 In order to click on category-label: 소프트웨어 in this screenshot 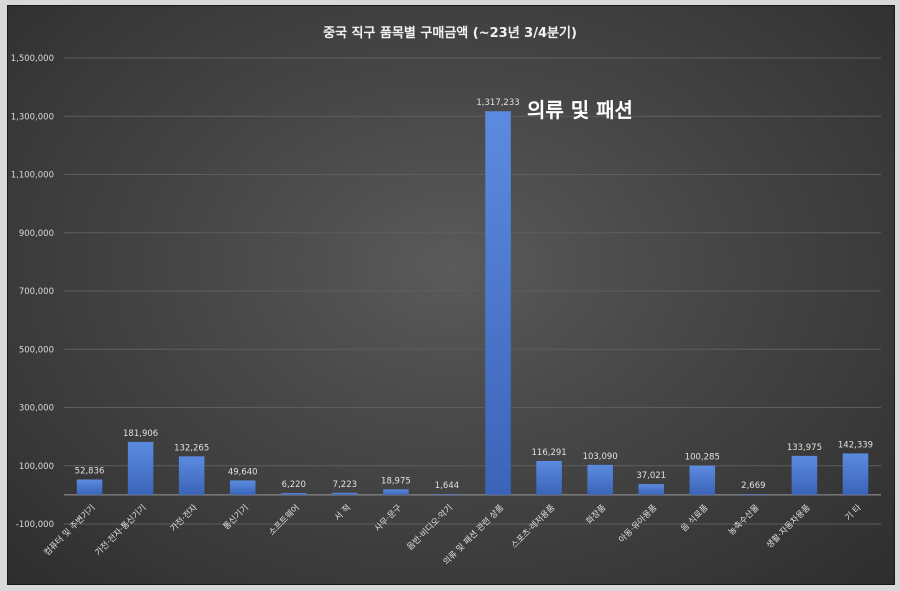, I will do `click(283, 519)`.